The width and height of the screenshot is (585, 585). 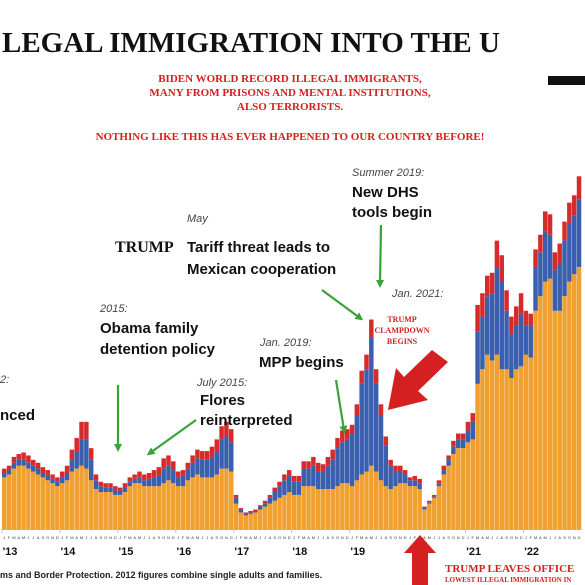 What do you see at coordinates (251, 43) in the screenshot?
I see `chart-title: LEGAL IMMIGRATION INTO THE U` at bounding box center [251, 43].